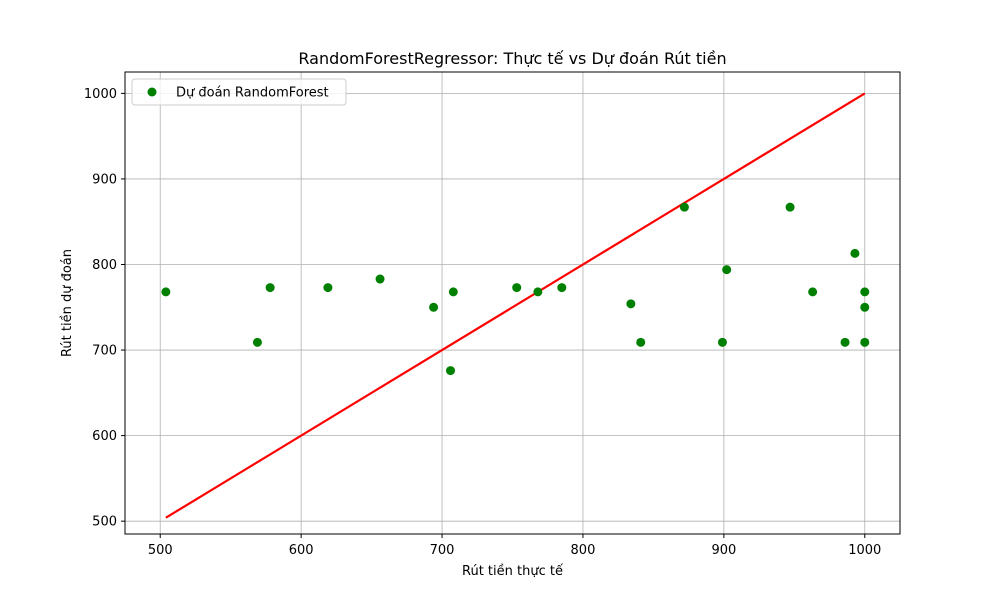  I want to click on x-axis-label: Rút tiền thực tế, so click(512, 571).